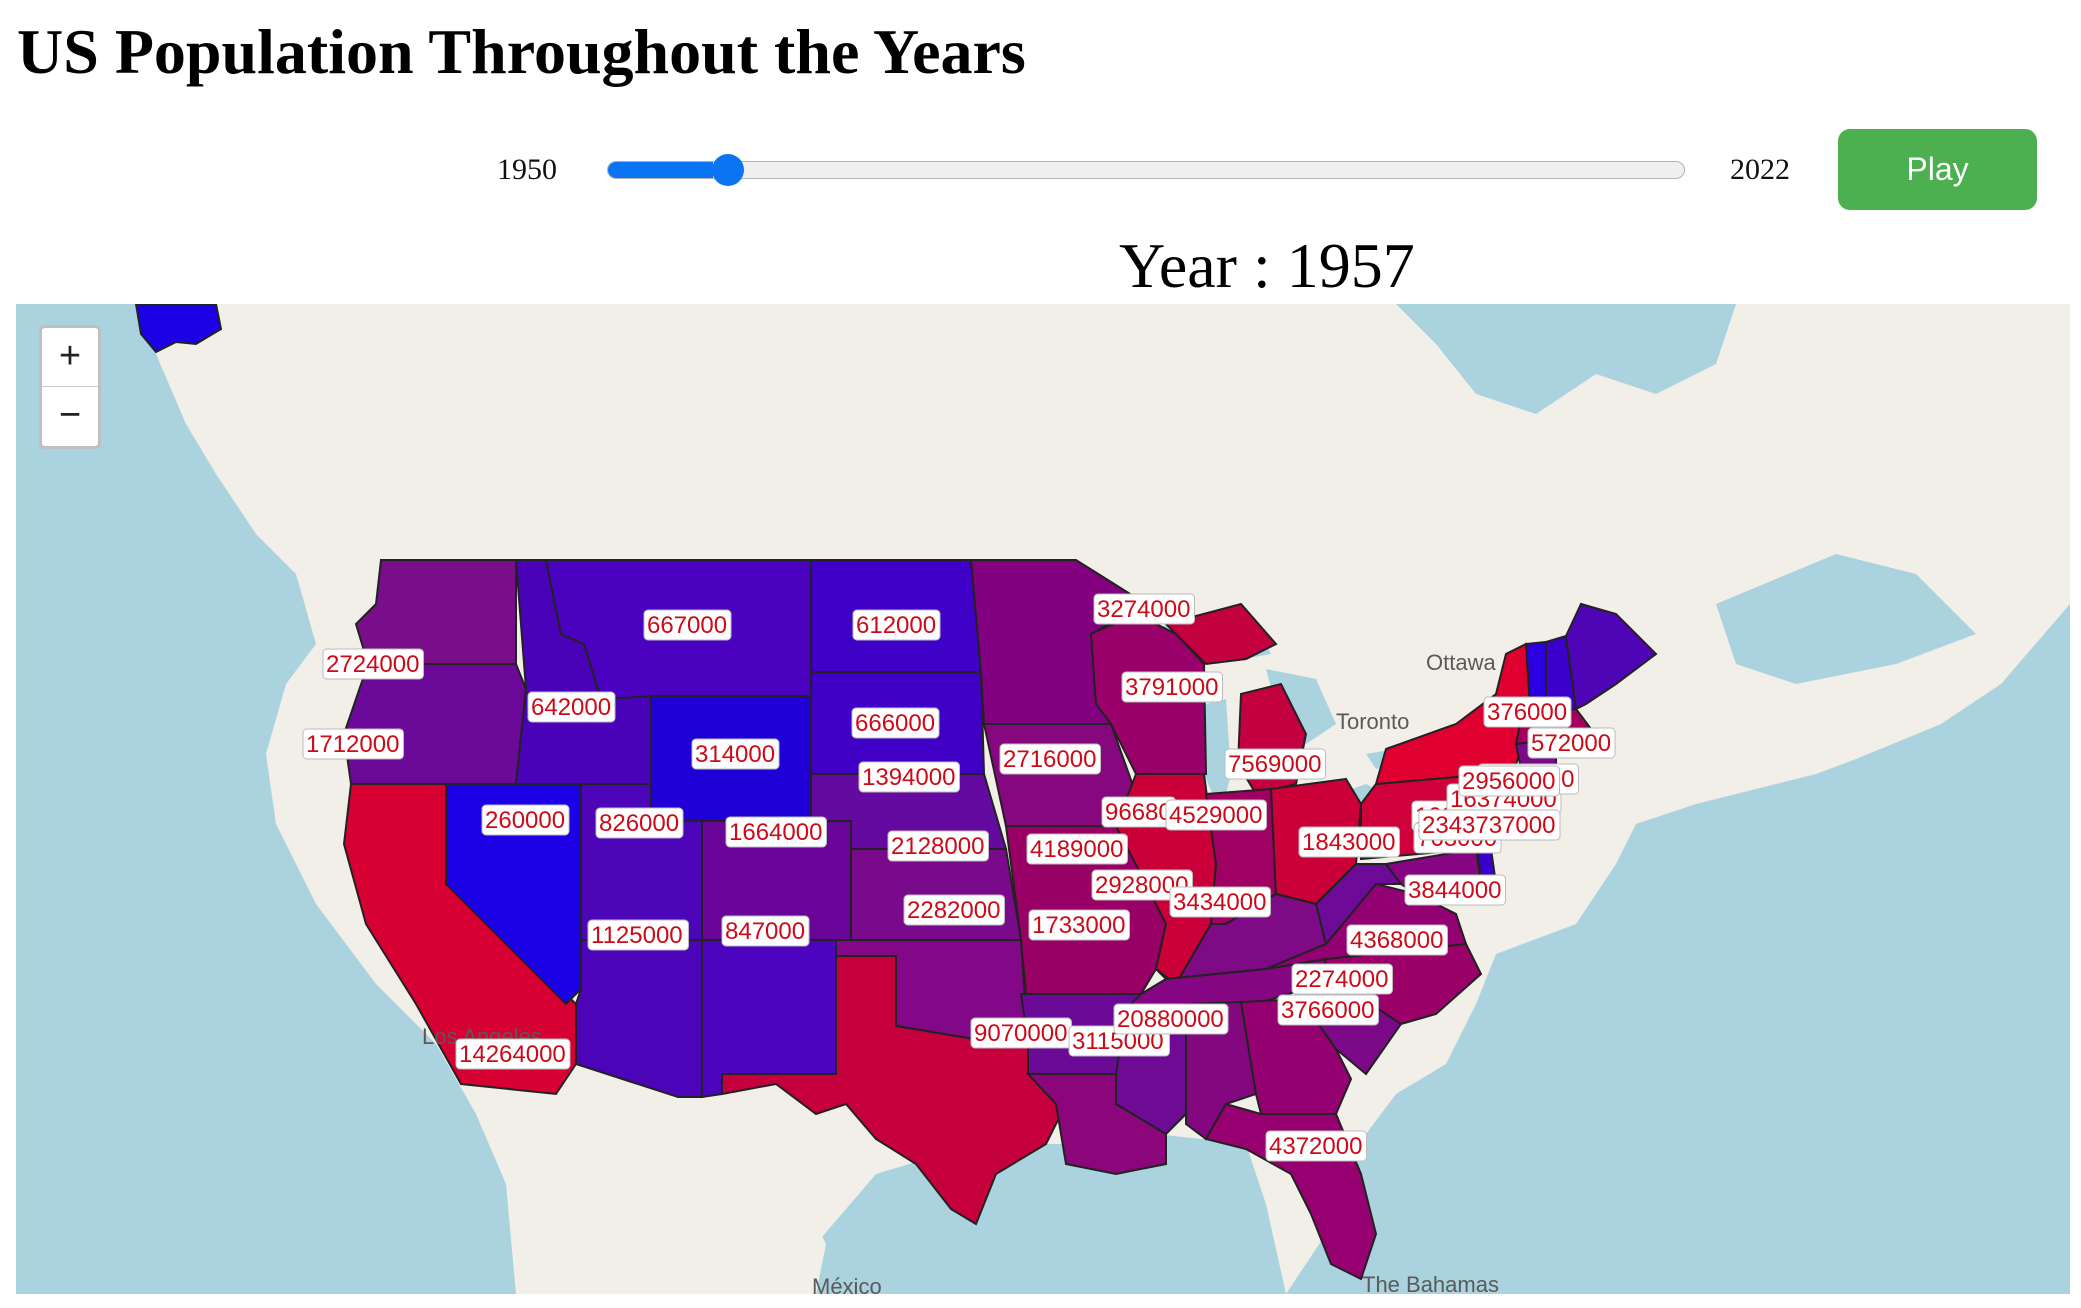  Describe the element at coordinates (727, 170) in the screenshot. I see `year-slider-thumb` at that location.